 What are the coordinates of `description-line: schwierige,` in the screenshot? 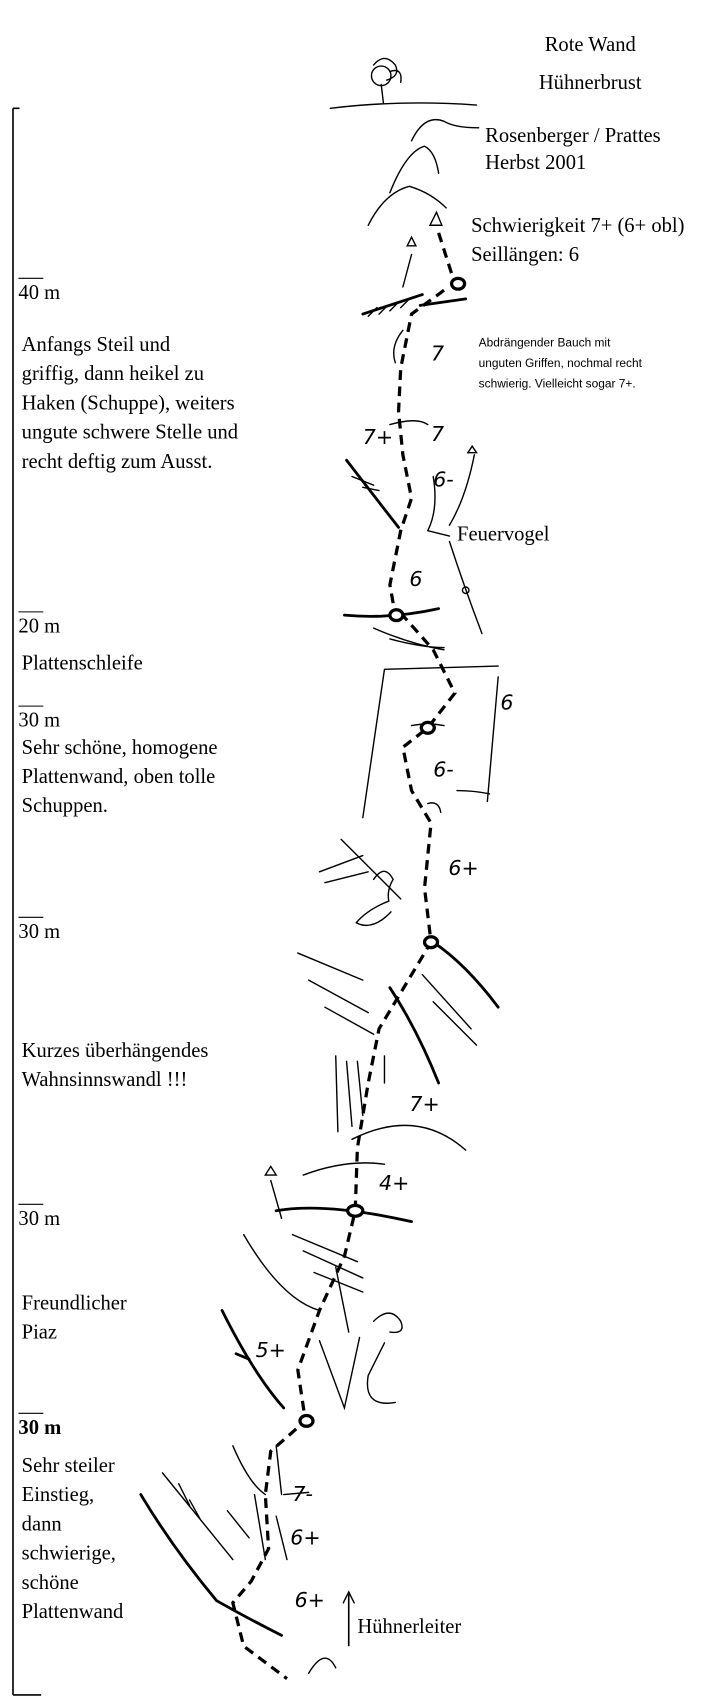 It's located at (69, 1554).